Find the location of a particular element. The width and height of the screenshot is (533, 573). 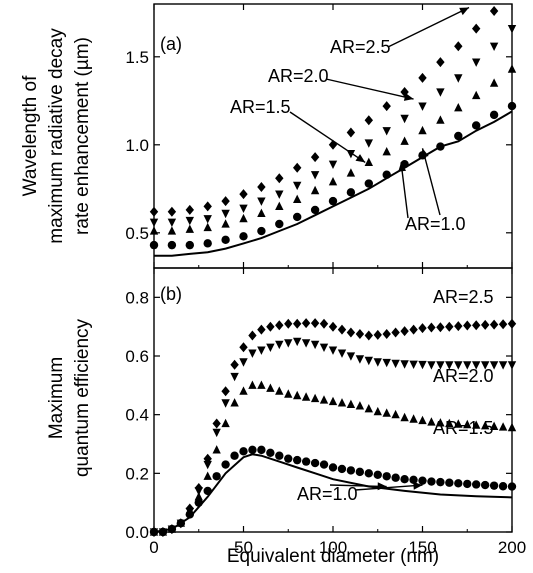

panel-a-ytick-label: 1.0 is located at coordinates (137, 145).